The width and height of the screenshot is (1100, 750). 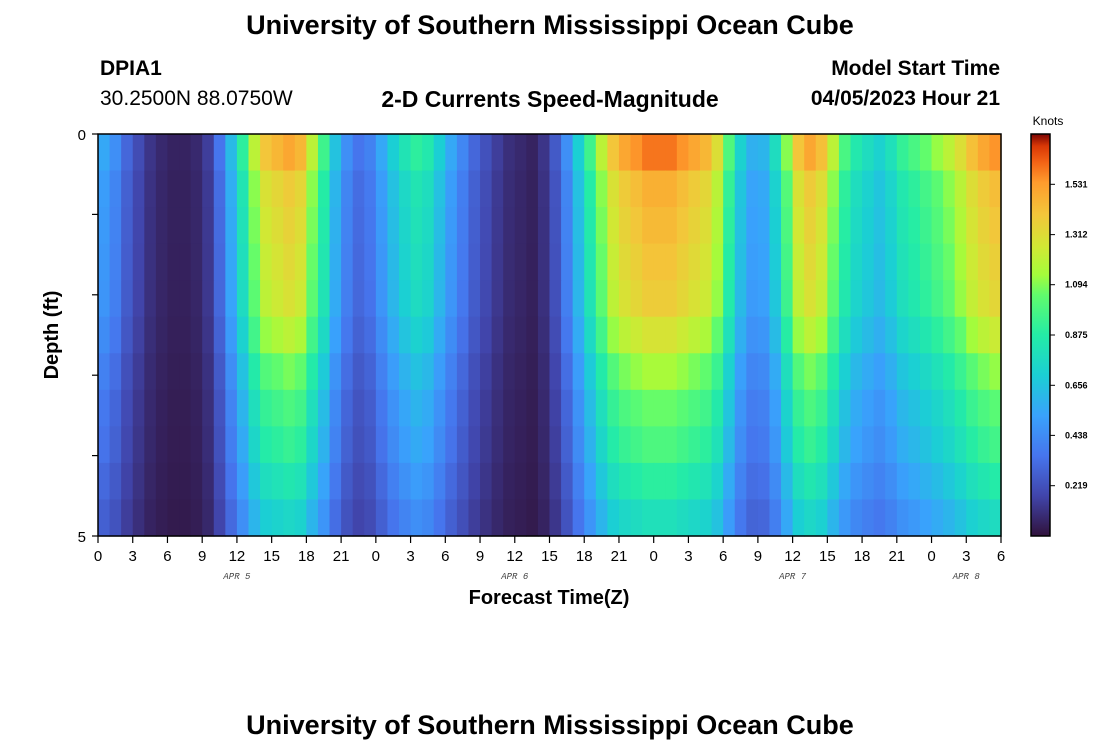 I want to click on colorbar-tick-label: 1.531, so click(x=1076, y=184).